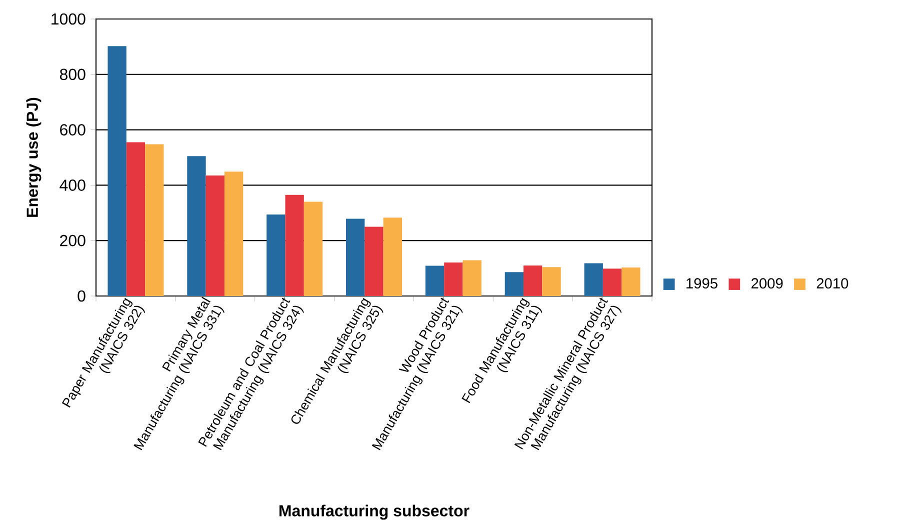 The height and width of the screenshot is (521, 903). I want to click on y-tick-label: 200, so click(73, 240).